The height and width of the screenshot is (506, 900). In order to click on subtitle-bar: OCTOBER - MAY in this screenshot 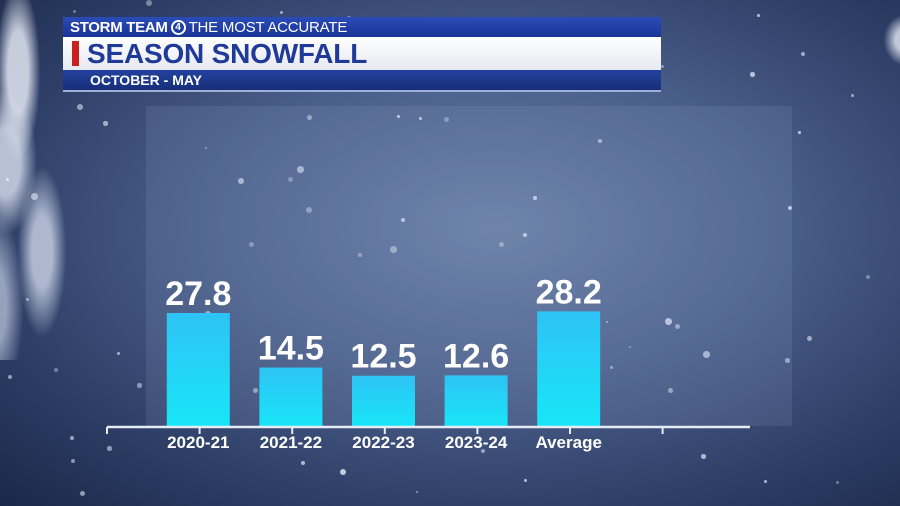, I will do `click(362, 81)`.